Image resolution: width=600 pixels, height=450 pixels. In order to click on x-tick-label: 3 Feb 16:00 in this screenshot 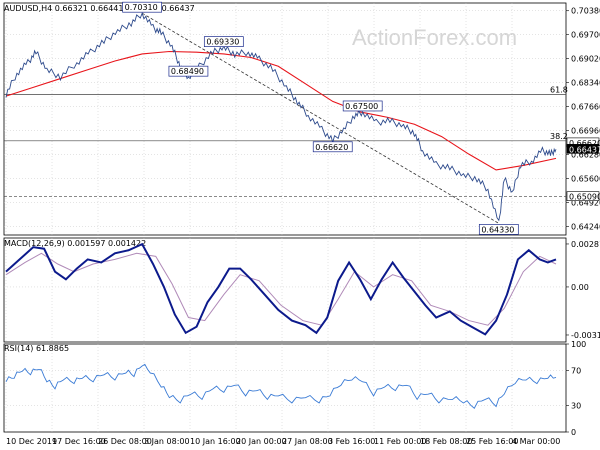, I will do `click(351, 441)`.